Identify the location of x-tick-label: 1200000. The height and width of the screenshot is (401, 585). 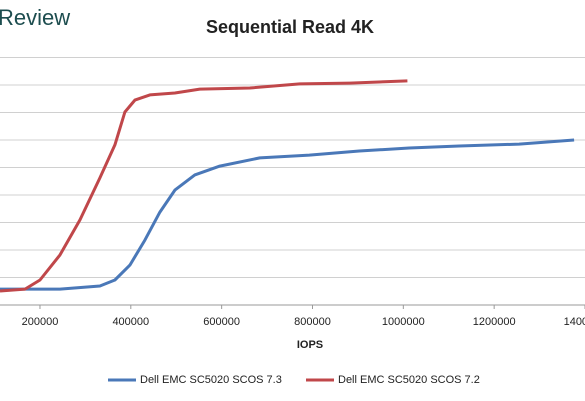
(494, 322).